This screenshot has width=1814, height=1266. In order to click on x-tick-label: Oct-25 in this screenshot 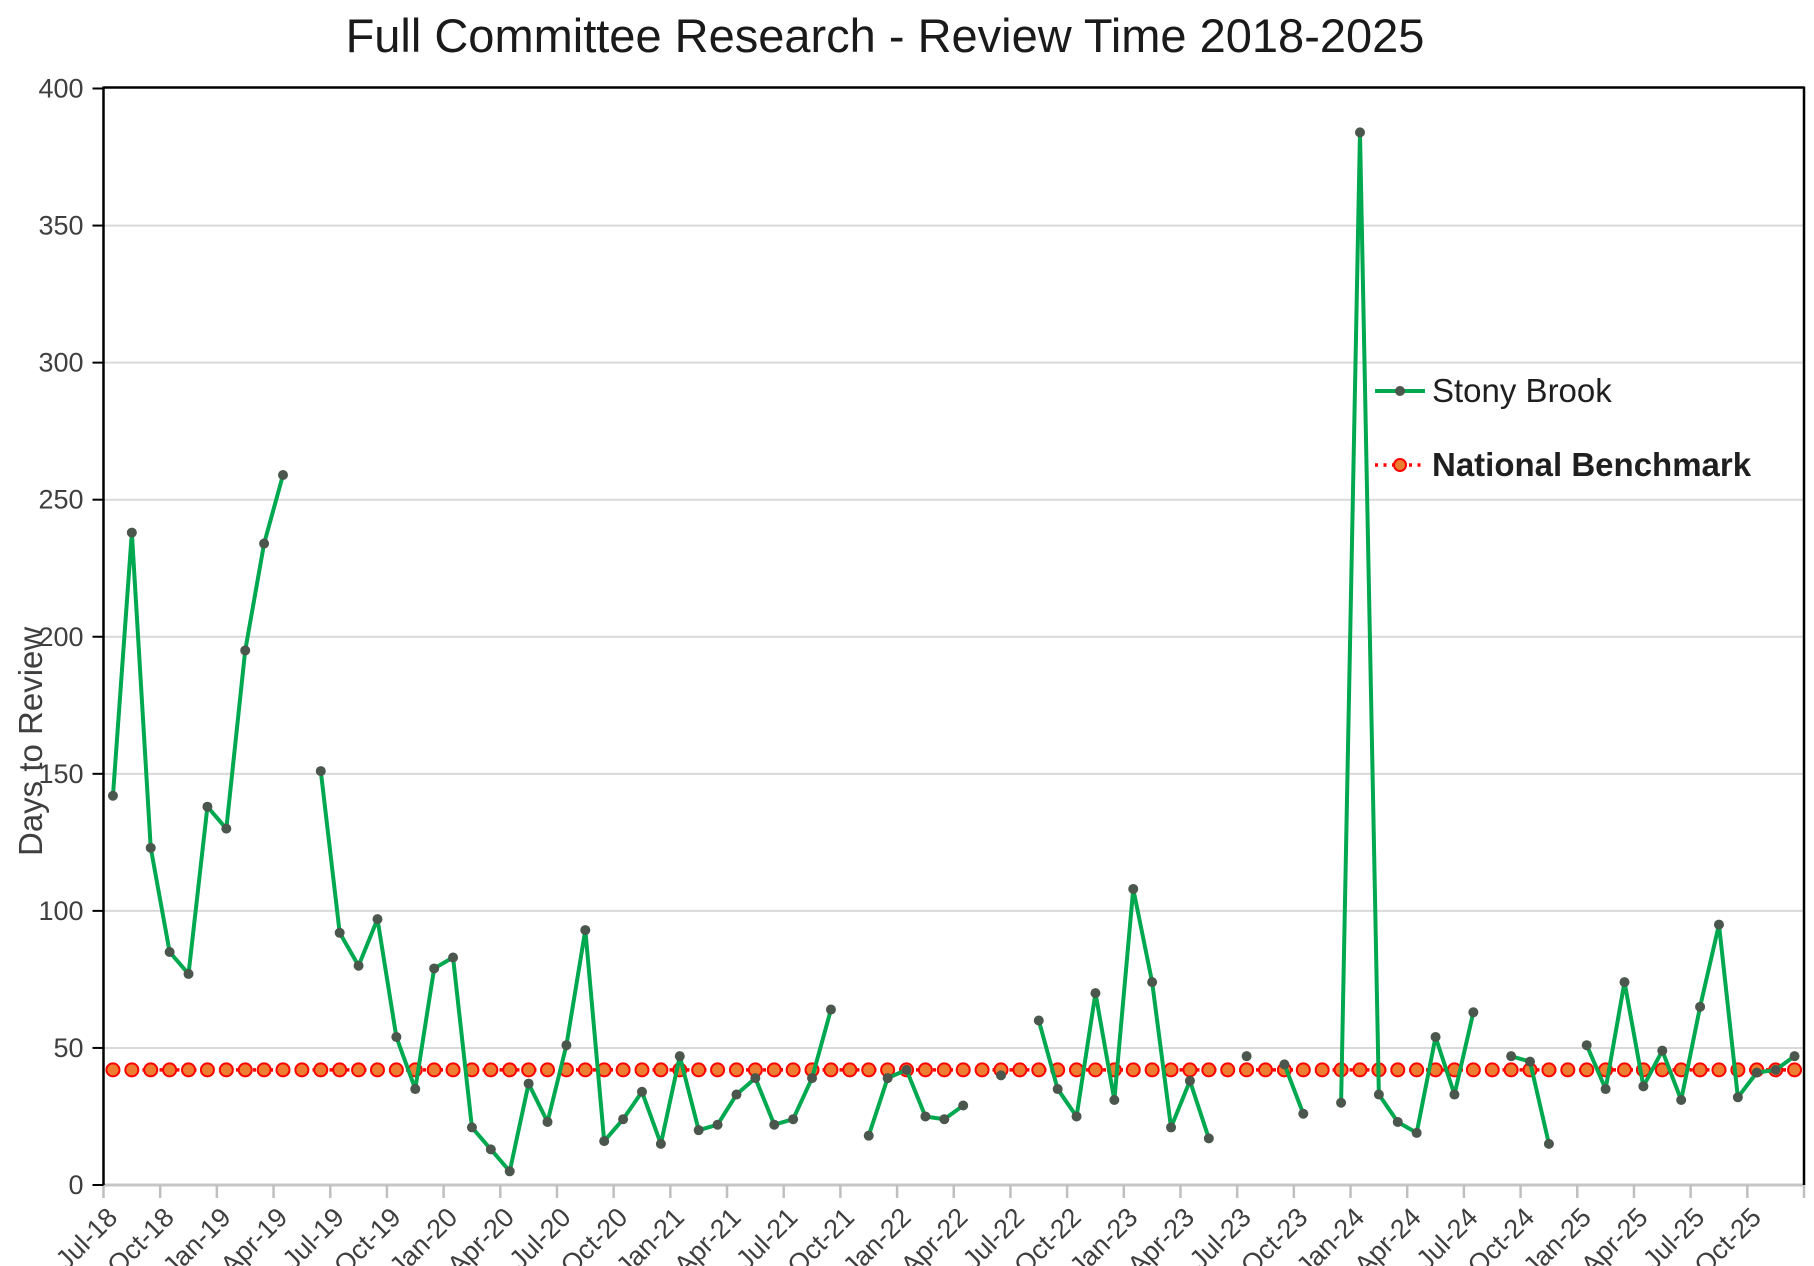, I will do `click(1727, 1234)`.